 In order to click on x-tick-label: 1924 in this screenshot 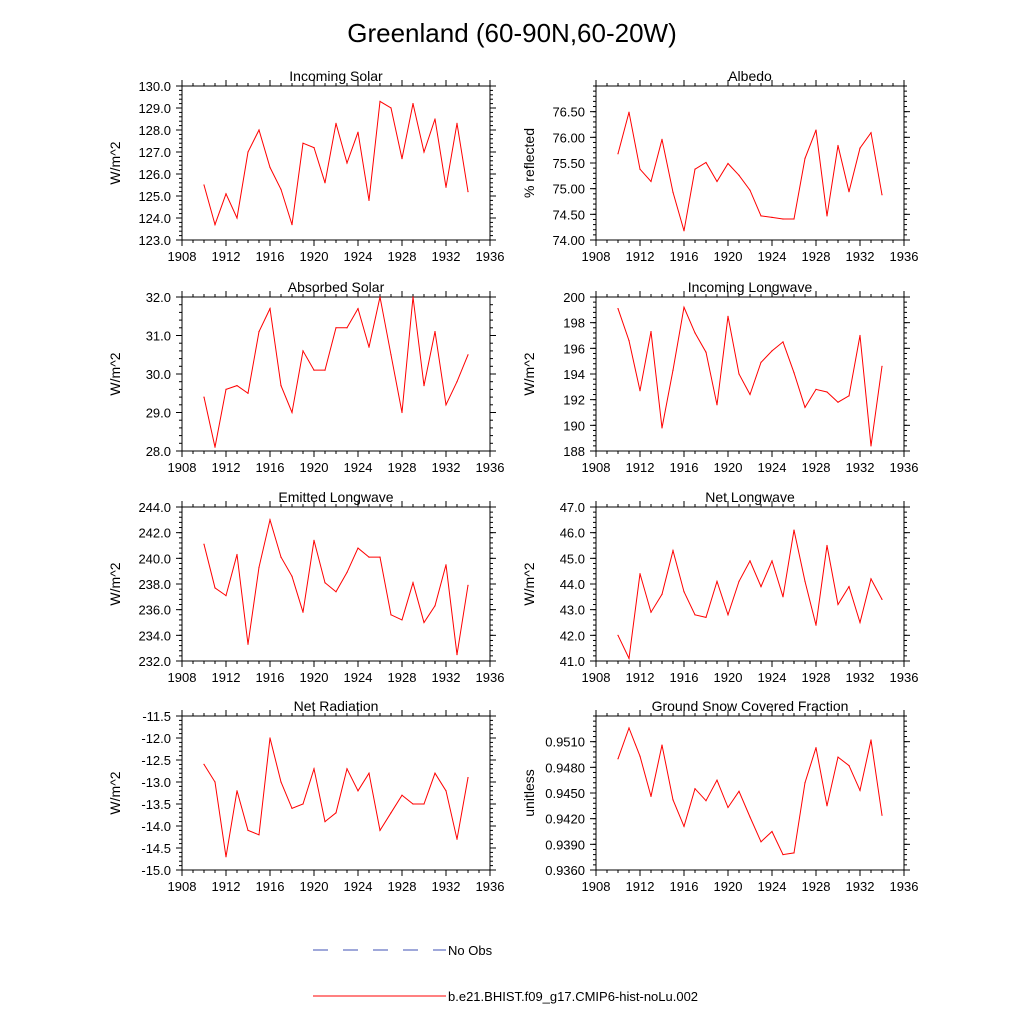, I will do `click(358, 677)`.